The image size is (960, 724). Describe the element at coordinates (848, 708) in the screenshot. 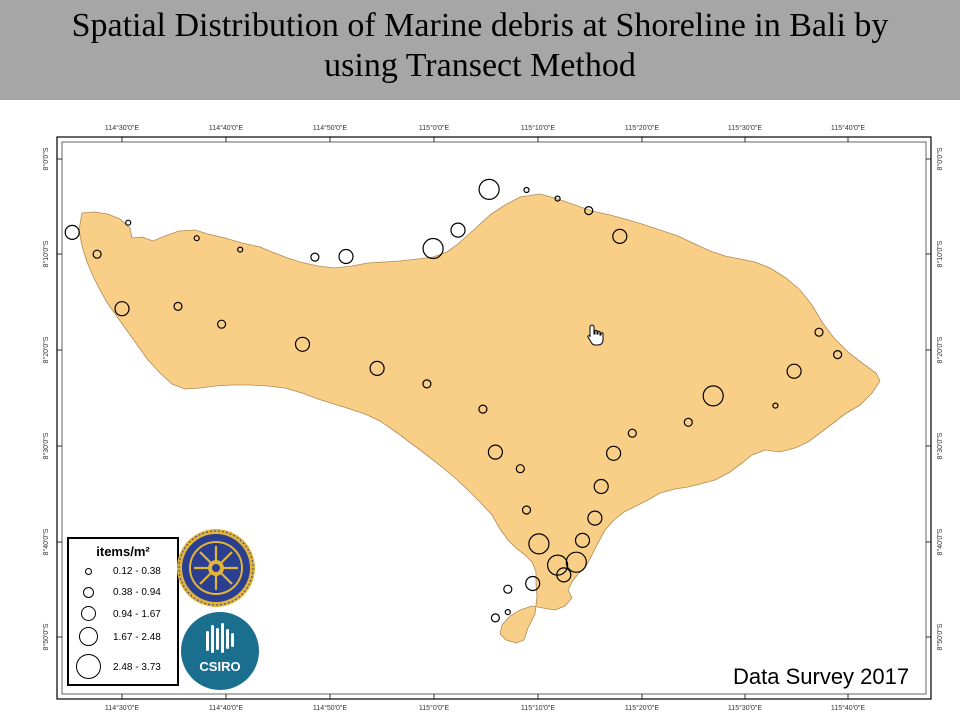

I see `lon-tick-label-bottom: 115°40'0"E` at that location.